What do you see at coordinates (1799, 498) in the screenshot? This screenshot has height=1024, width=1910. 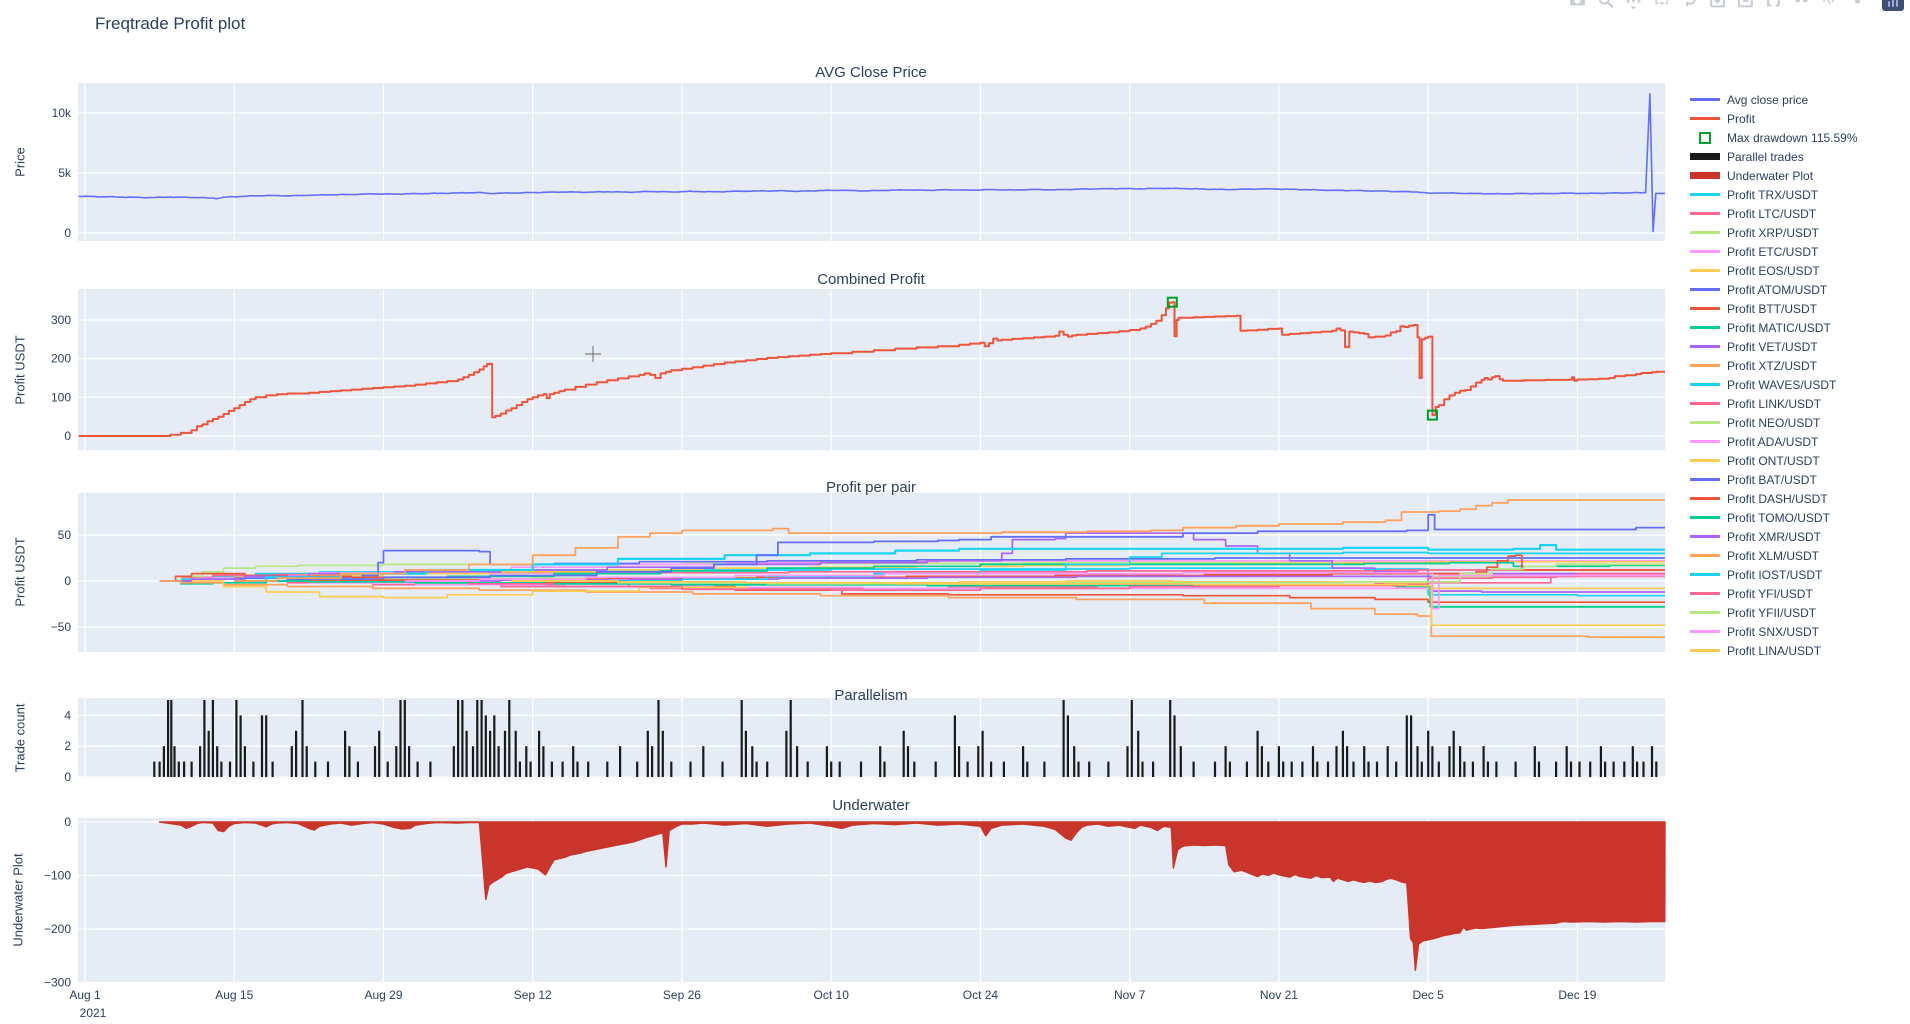 I see `legend-item-profit-dash-usdt: Profit DASH/USDT` at bounding box center [1799, 498].